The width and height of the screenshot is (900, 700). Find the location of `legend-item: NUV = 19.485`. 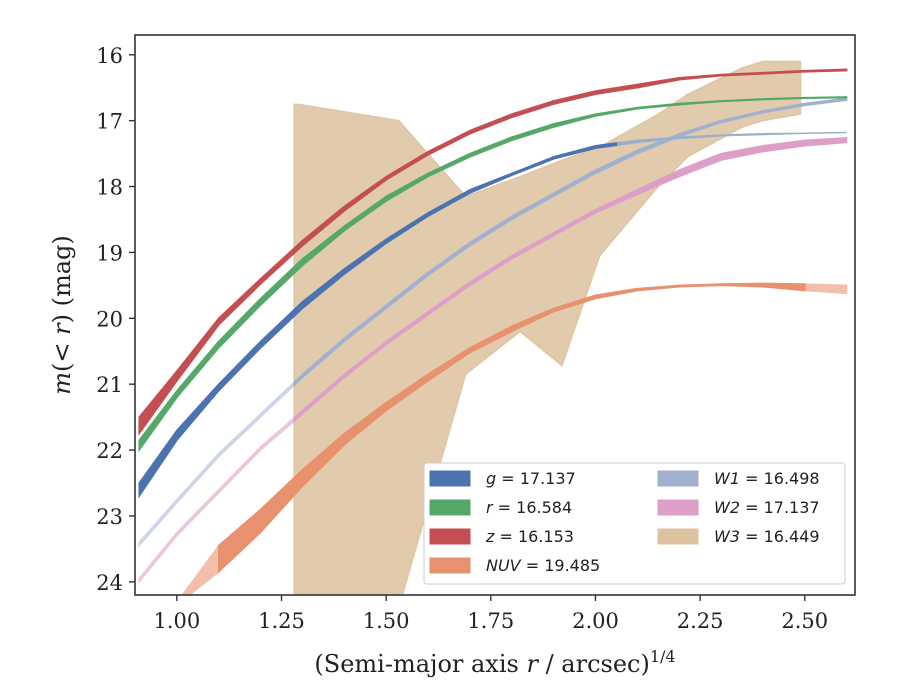

legend-item: NUV = 19.485 is located at coordinates (514, 565).